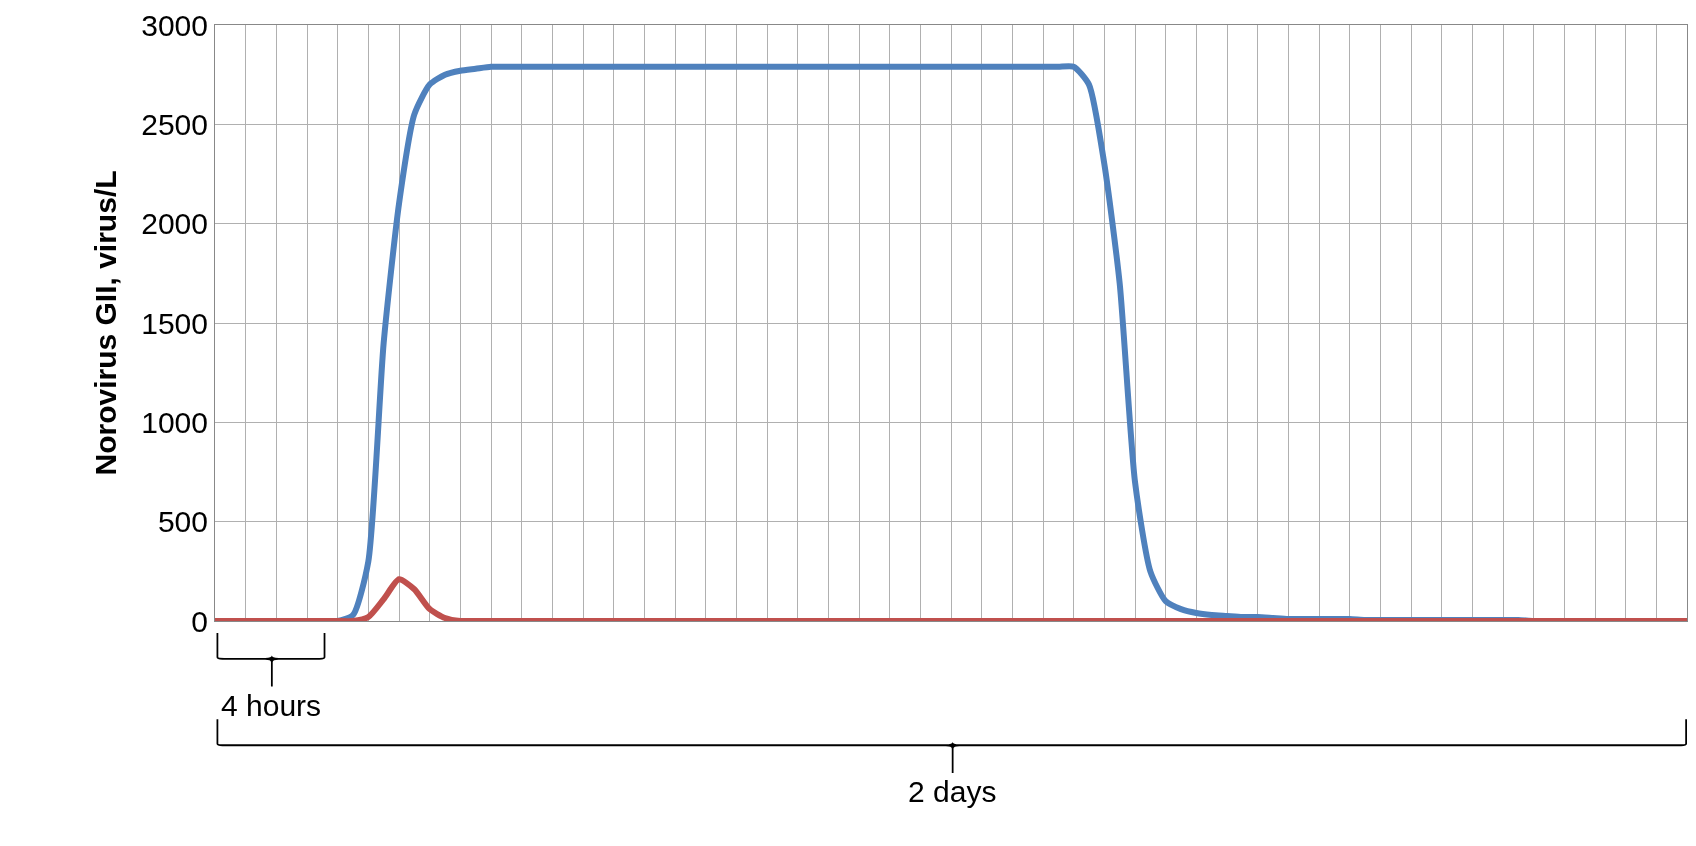 The height and width of the screenshot is (846, 1696). What do you see at coordinates (199, 621) in the screenshot?
I see `y-tick-label: 0` at bounding box center [199, 621].